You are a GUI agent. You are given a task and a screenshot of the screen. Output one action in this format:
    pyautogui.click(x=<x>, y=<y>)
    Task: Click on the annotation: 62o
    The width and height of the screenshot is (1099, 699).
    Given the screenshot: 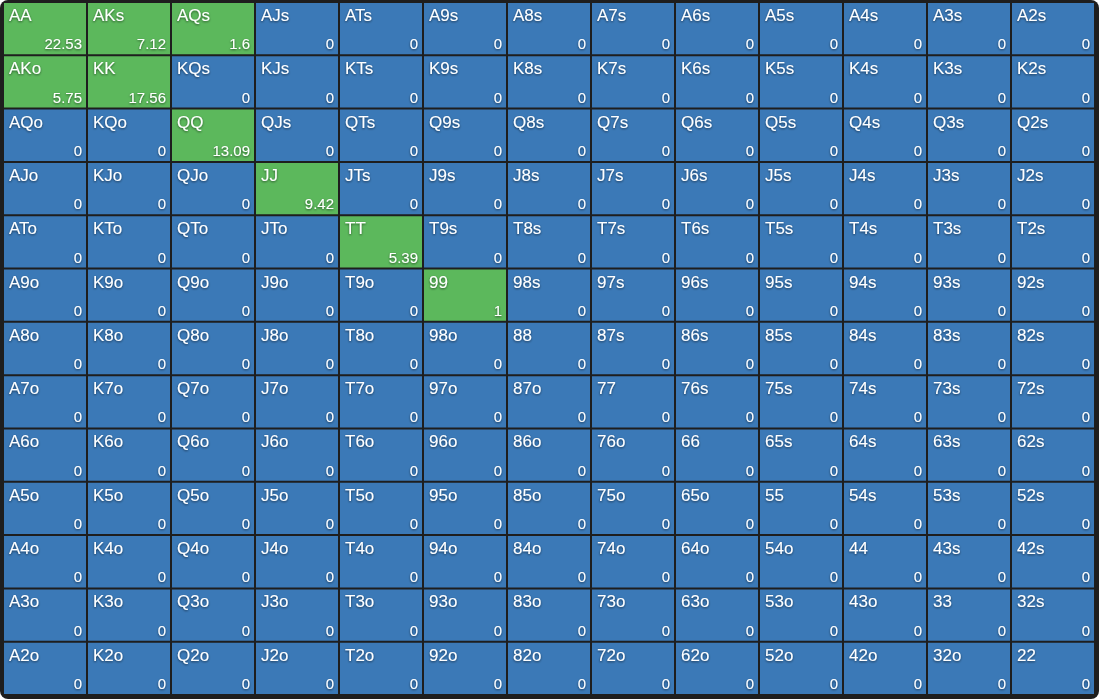 What is the action you would take?
    pyautogui.click(x=695, y=655)
    